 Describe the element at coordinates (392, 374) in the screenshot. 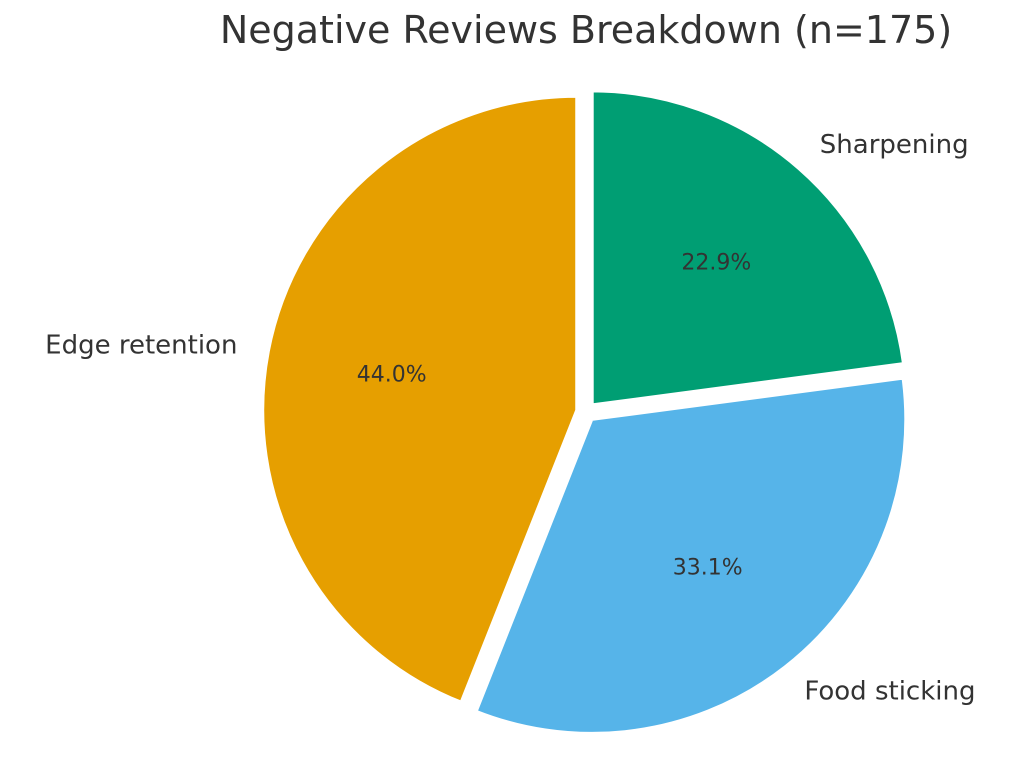

I see `percent-label-edge-retention: 44.0%` at that location.